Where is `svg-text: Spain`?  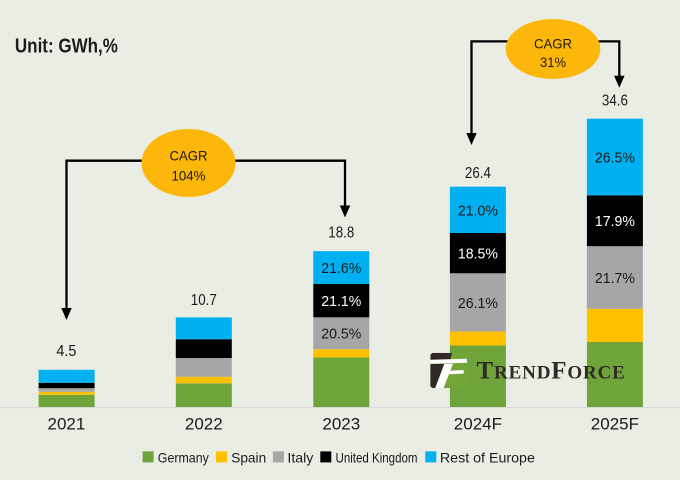
svg-text: Spain is located at coordinates (248, 457).